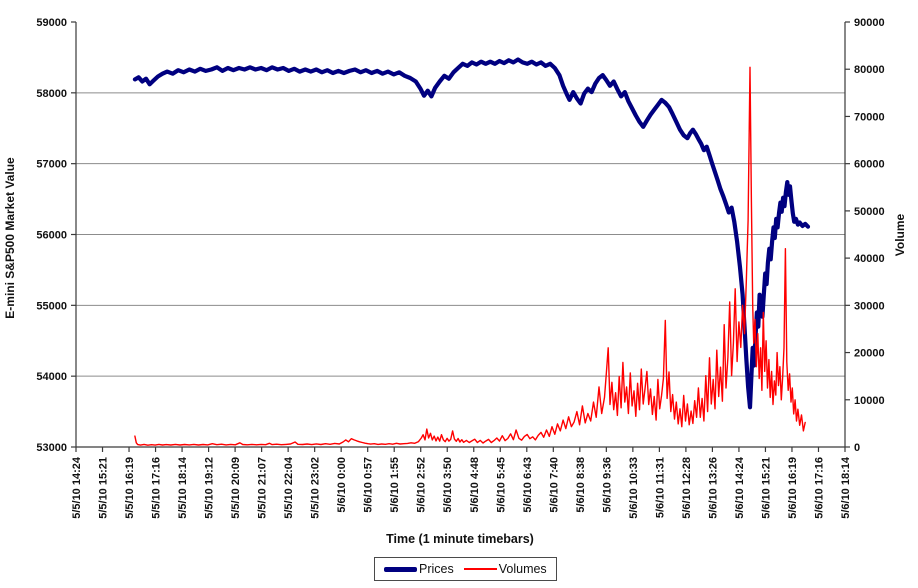 This screenshot has height=588, width=918. What do you see at coordinates (687, 488) in the screenshot?
I see `x-axis-tick-label: 5/6/10 12:28` at bounding box center [687, 488].